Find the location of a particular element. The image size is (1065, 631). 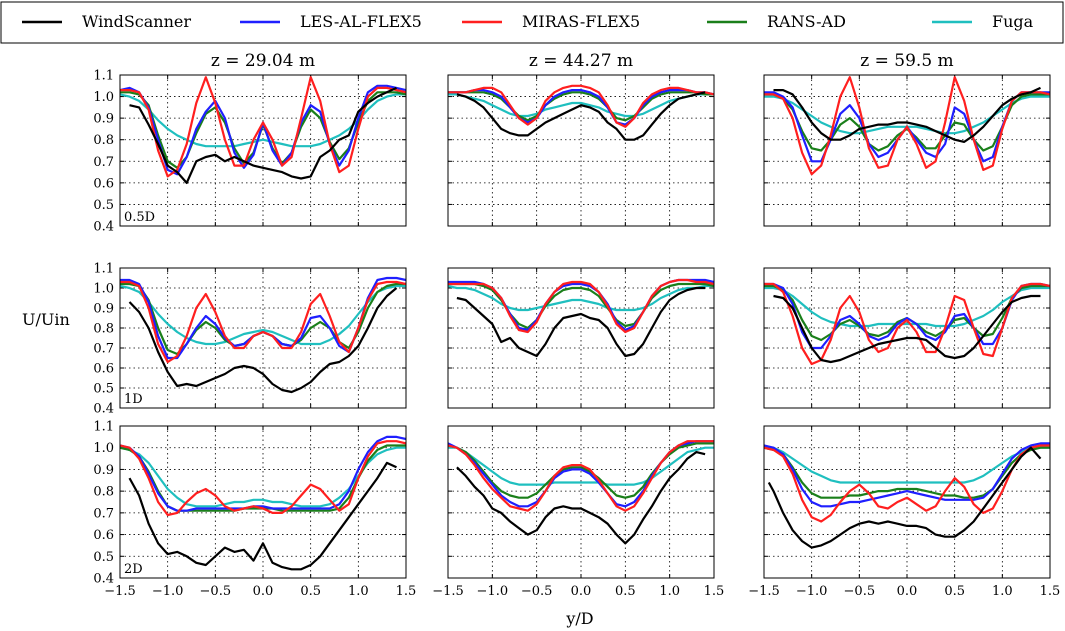

panel: 0.4 0.5 0.6 0.7 0.8 0.9 1.0 1.1 0.5D is located at coordinates (250, 152).